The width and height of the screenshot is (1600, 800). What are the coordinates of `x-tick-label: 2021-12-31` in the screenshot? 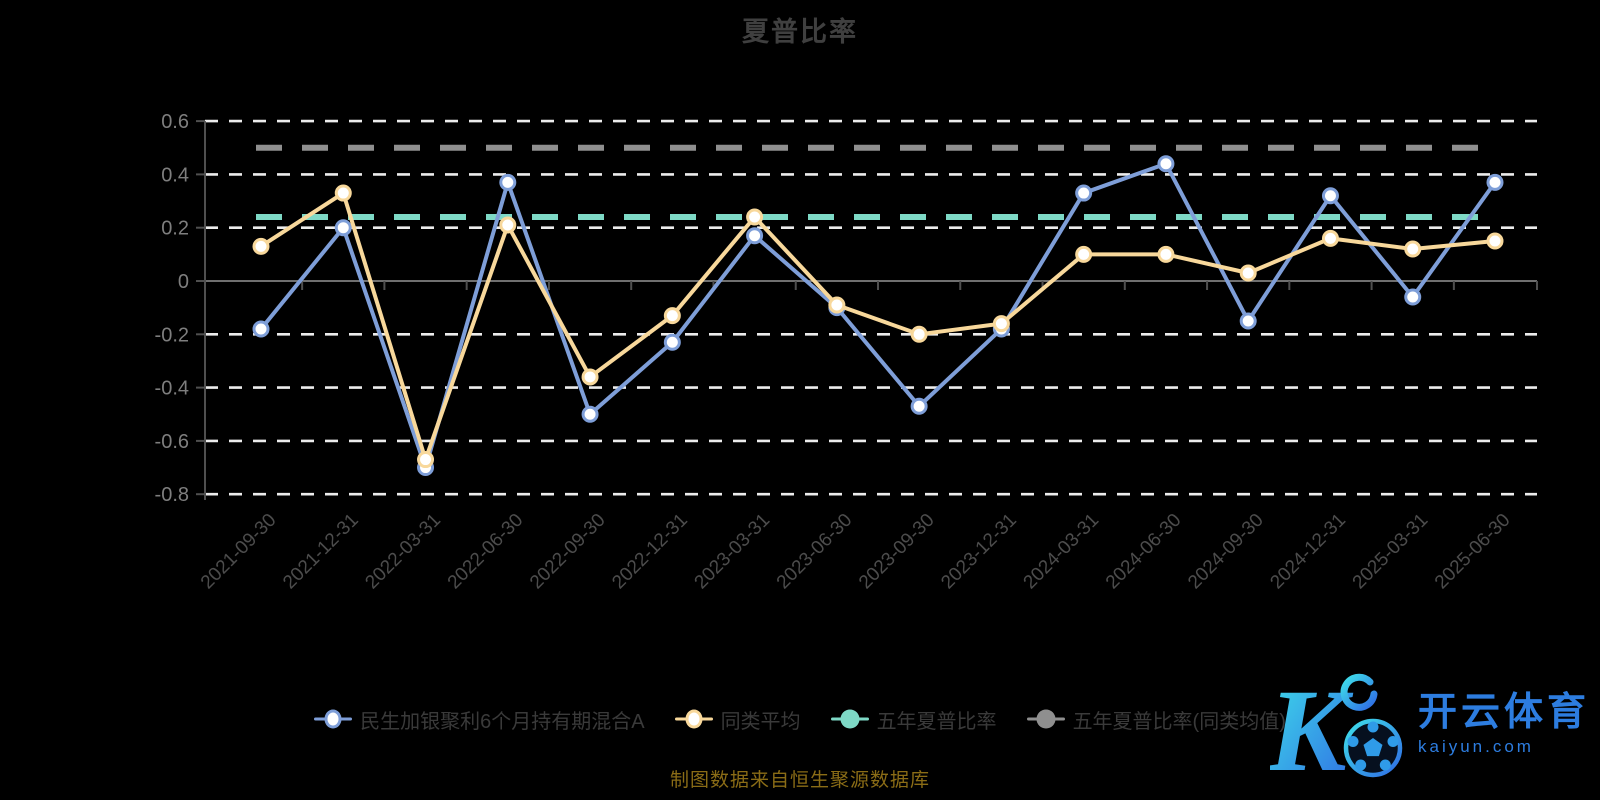 It's located at (321, 552).